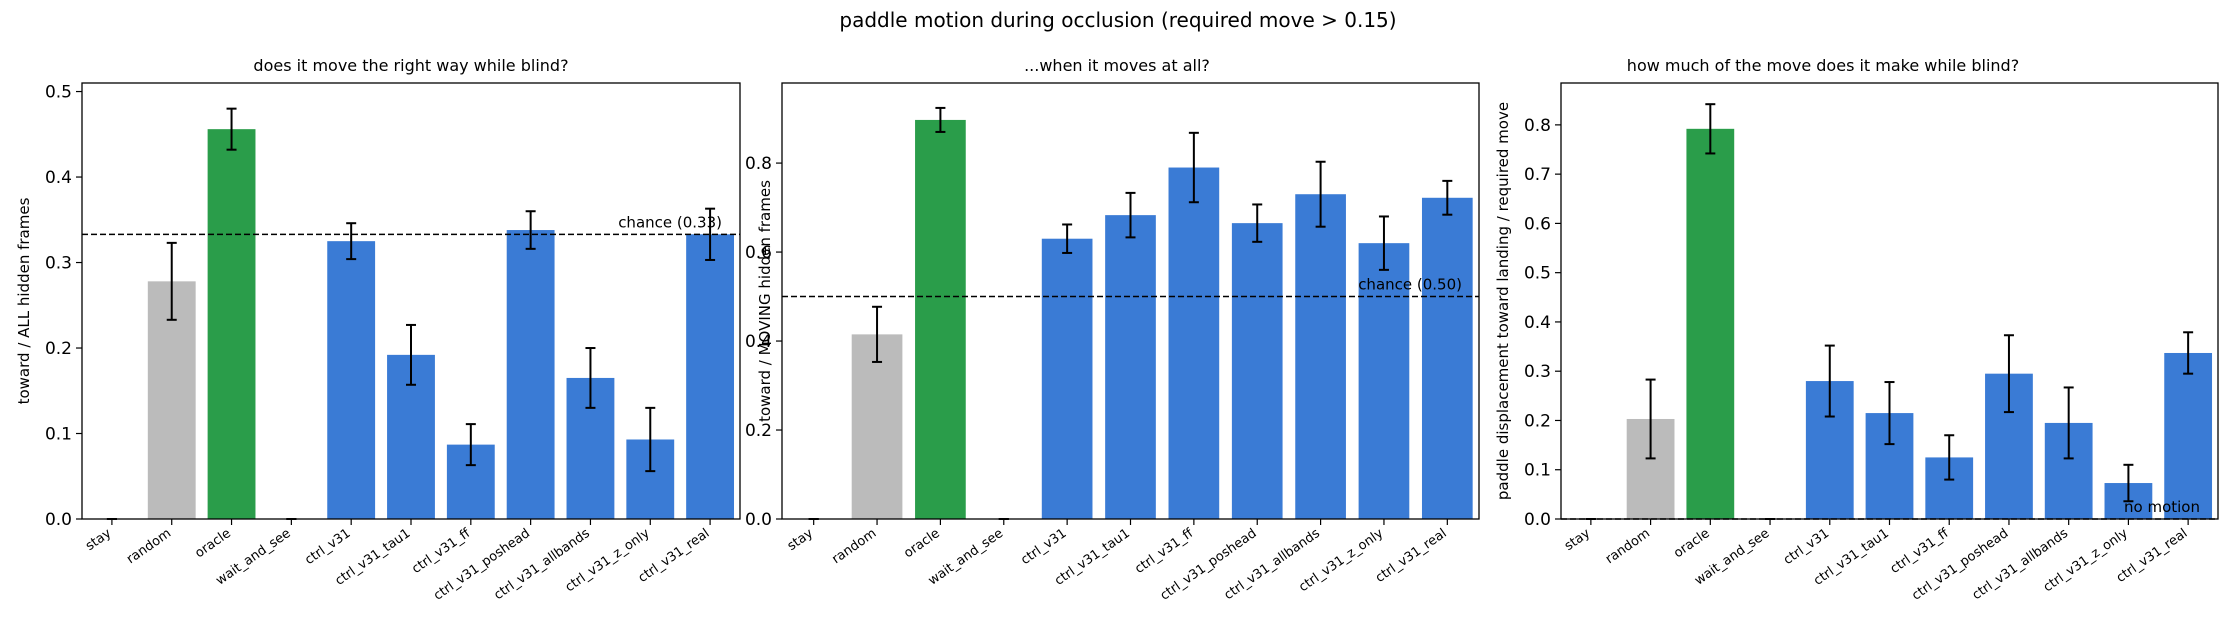  What do you see at coordinates (1194, 343) in the screenshot?
I see `bar-ctrl_v31_ff` at bounding box center [1194, 343].